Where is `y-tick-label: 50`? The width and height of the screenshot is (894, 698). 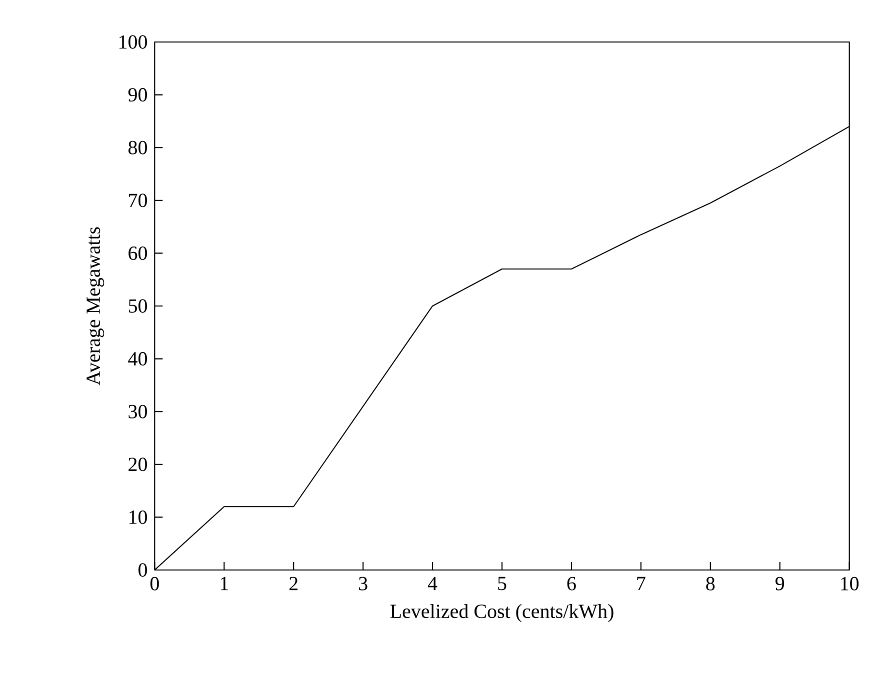
y-tick-label: 50 is located at coordinates (137, 306).